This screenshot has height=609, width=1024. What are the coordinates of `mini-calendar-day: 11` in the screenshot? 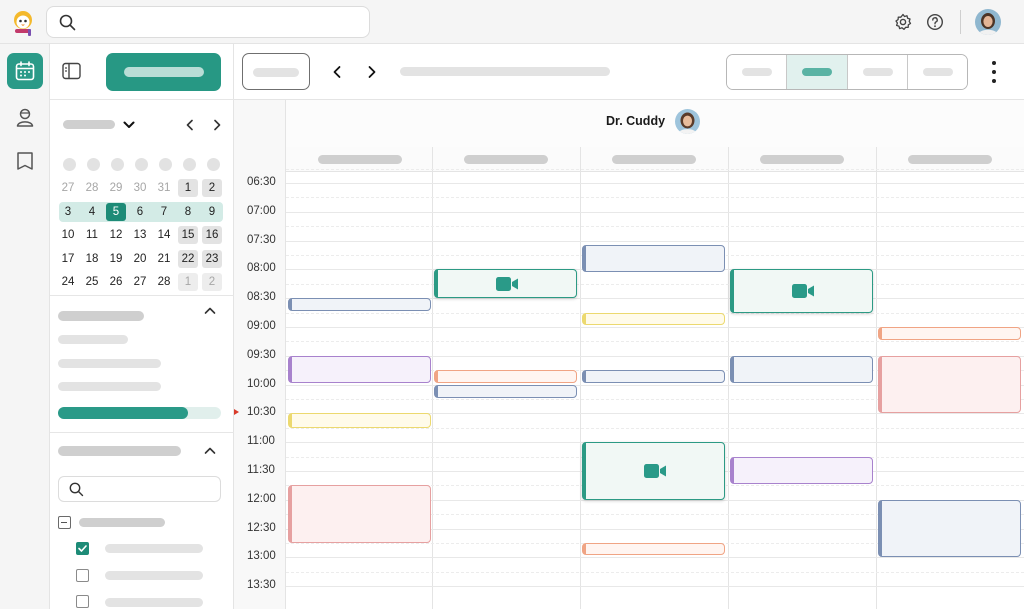 It's located at (92, 235).